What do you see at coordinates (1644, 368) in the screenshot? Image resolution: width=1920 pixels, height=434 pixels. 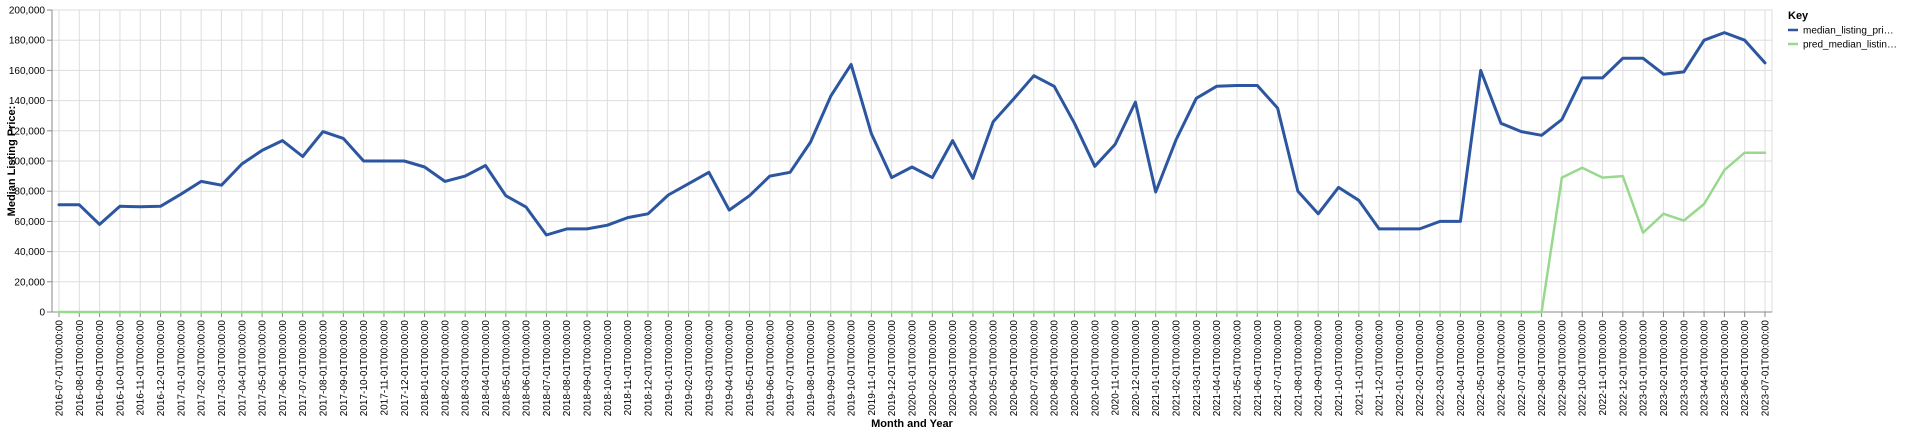 I see `x-tick-label: 2023-01-01T00:00:00` at bounding box center [1644, 368].